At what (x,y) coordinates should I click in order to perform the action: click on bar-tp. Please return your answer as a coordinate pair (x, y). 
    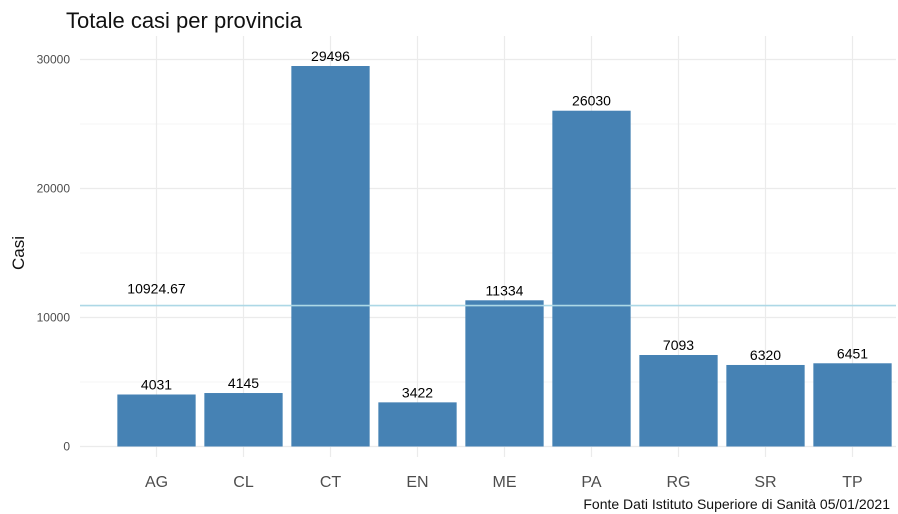
    Looking at the image, I should click on (852, 405).